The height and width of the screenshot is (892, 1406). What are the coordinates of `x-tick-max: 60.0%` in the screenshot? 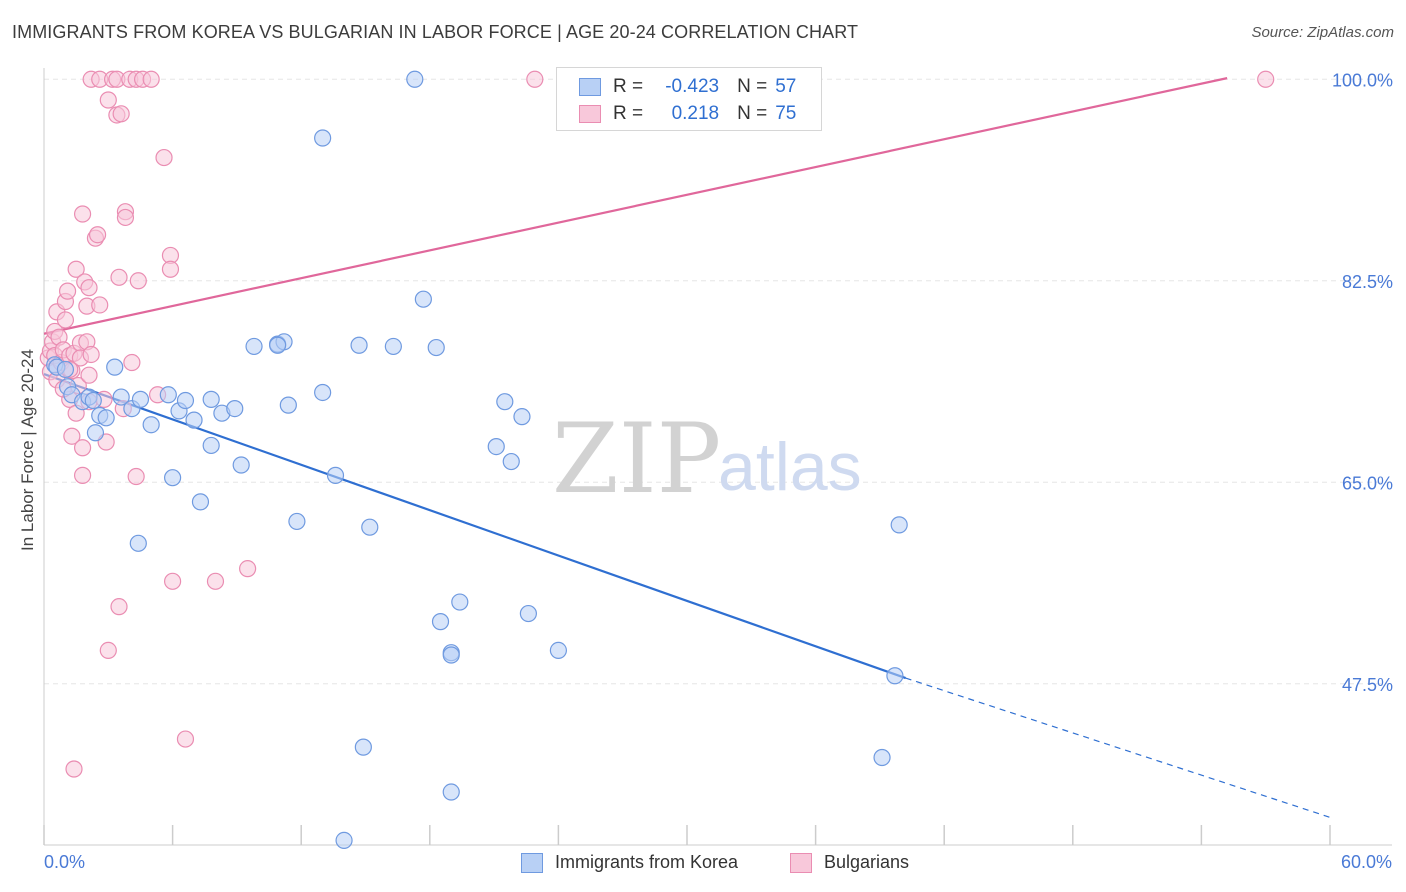 It's located at (1366, 862).